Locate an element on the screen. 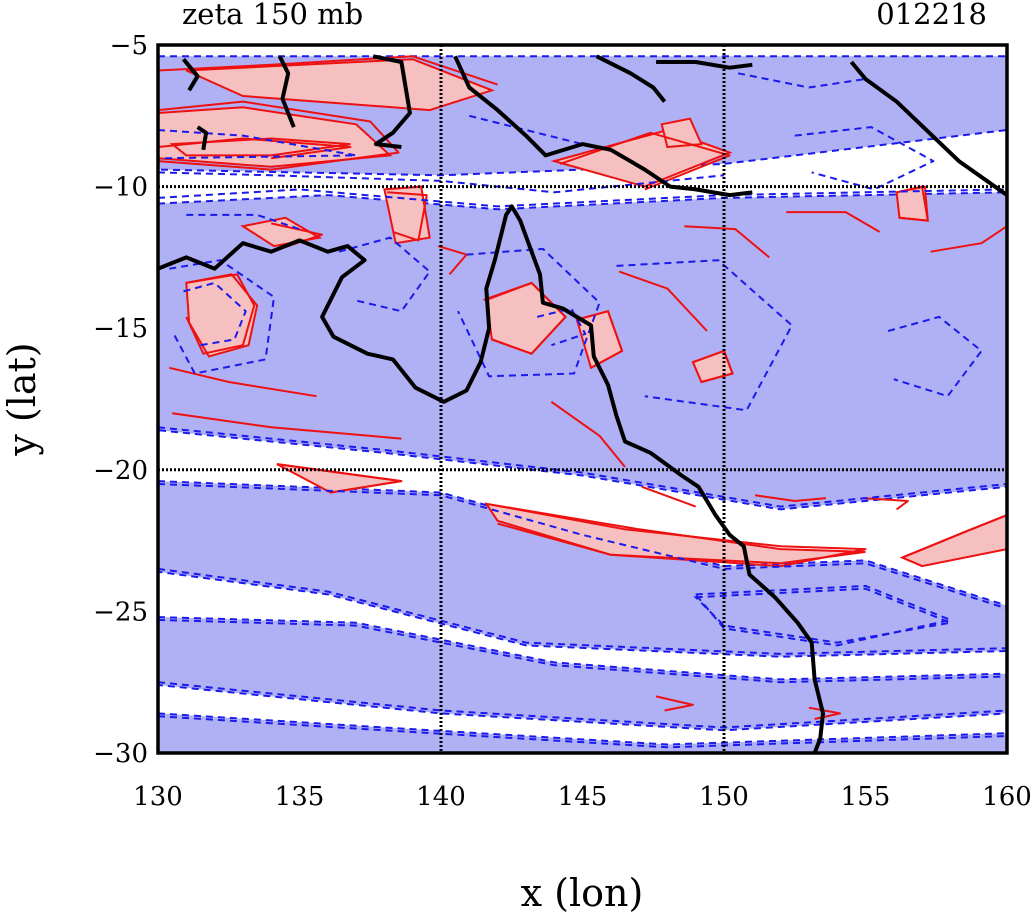 This screenshot has width=1035, height=913. x-tick-label: 155 is located at coordinates (866, 797).